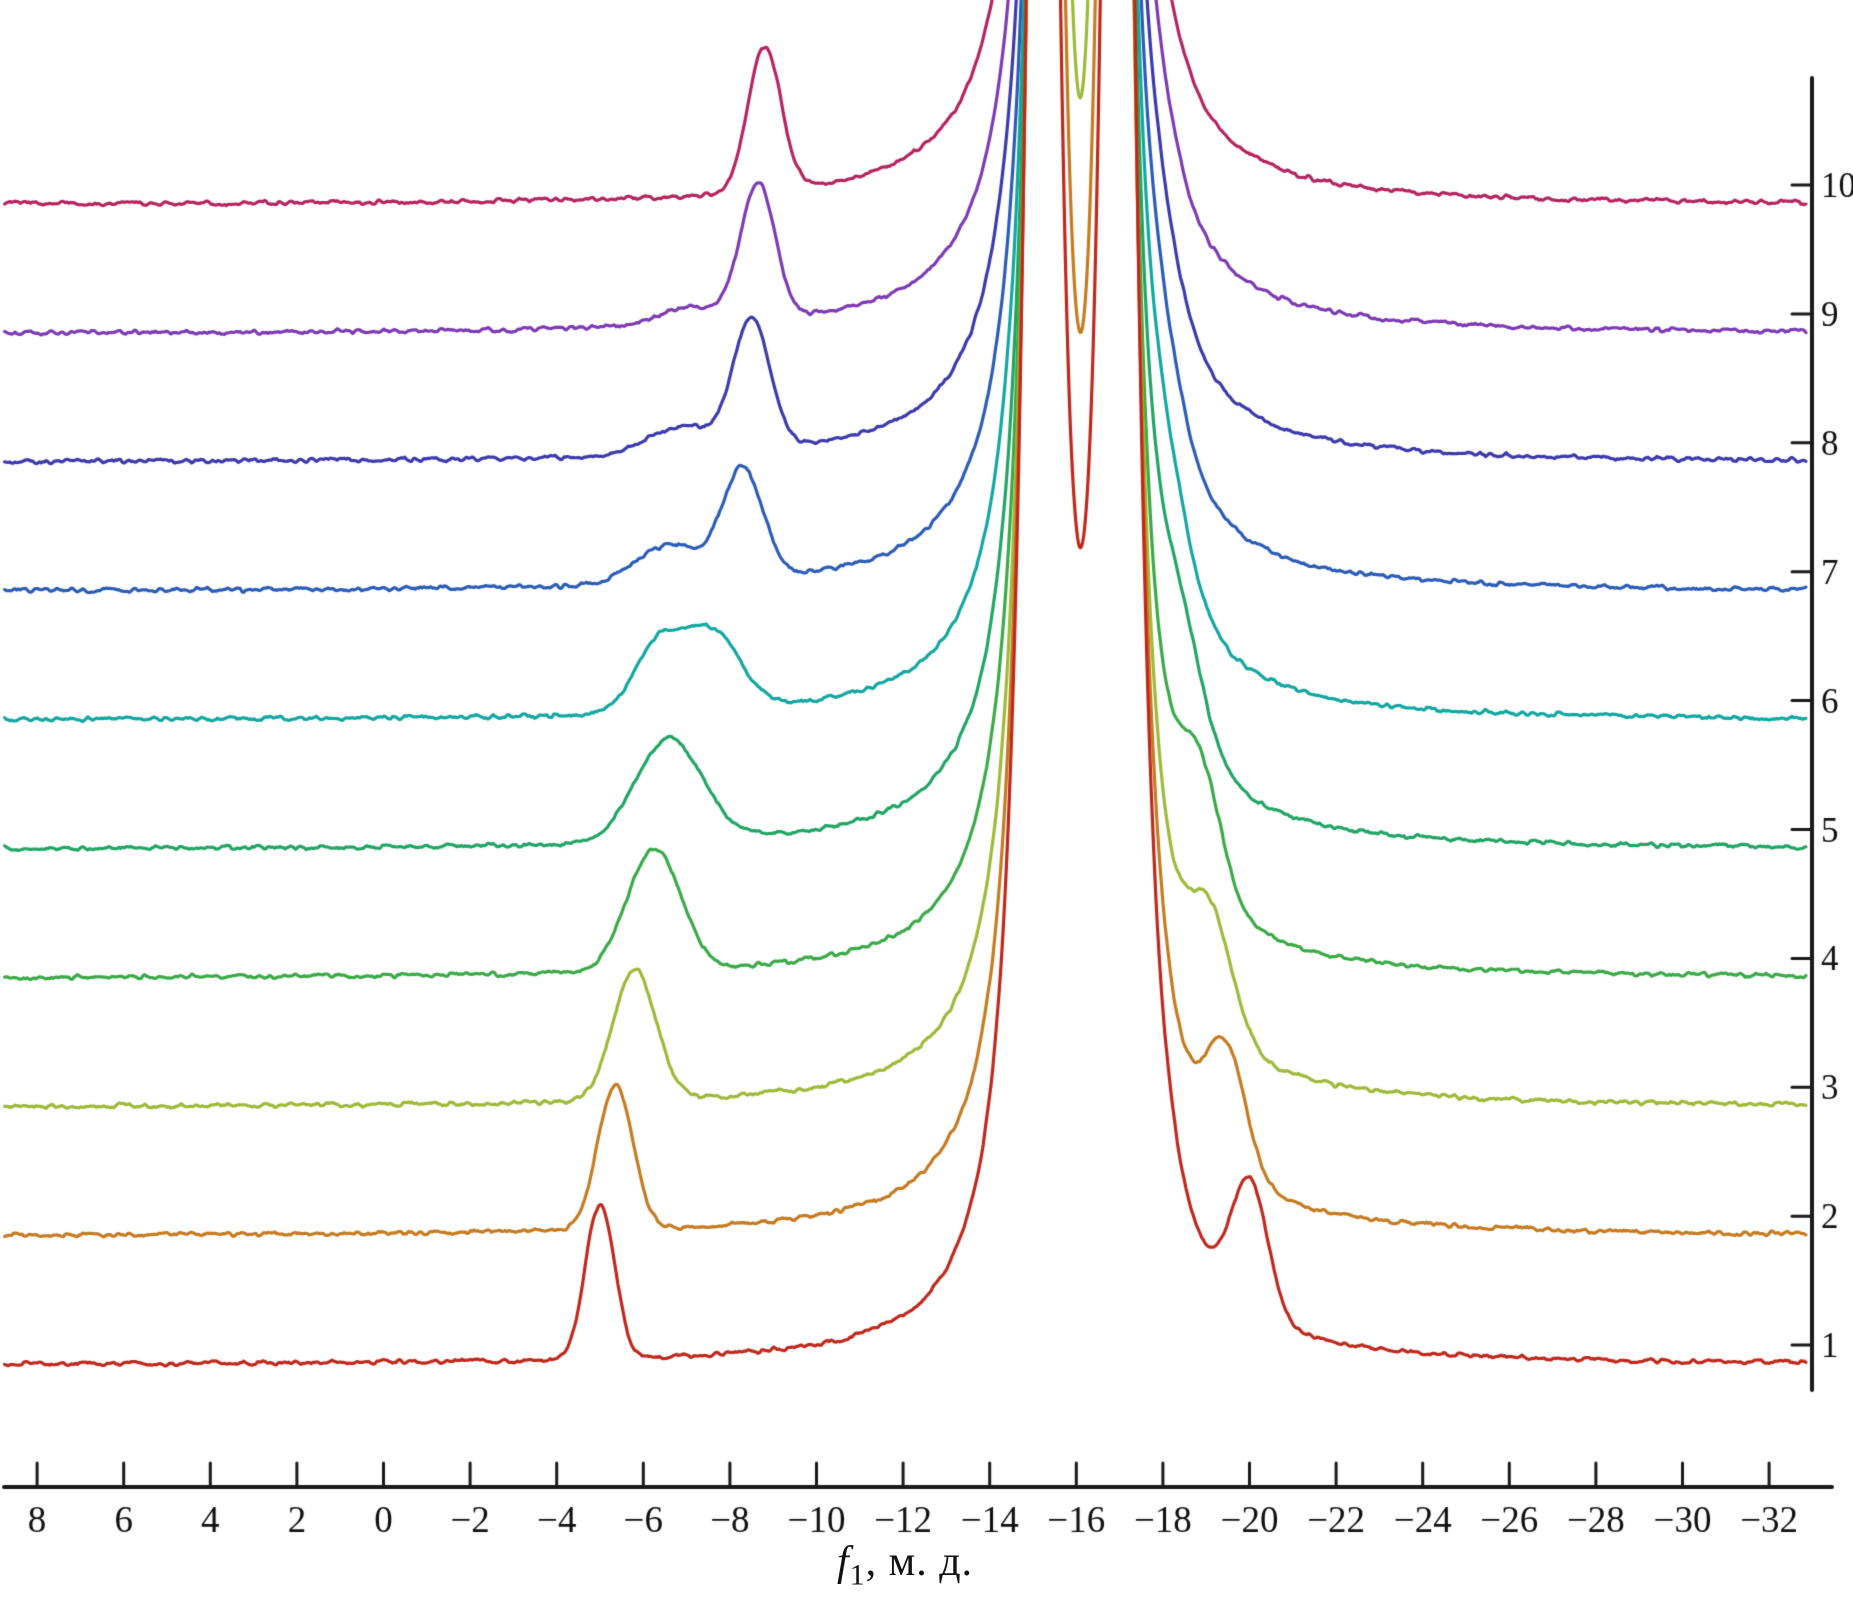 Image resolution: width=1853 pixels, height=1597 pixels. I want to click on x-axis-title: f1, м. д., so click(905, 1565).